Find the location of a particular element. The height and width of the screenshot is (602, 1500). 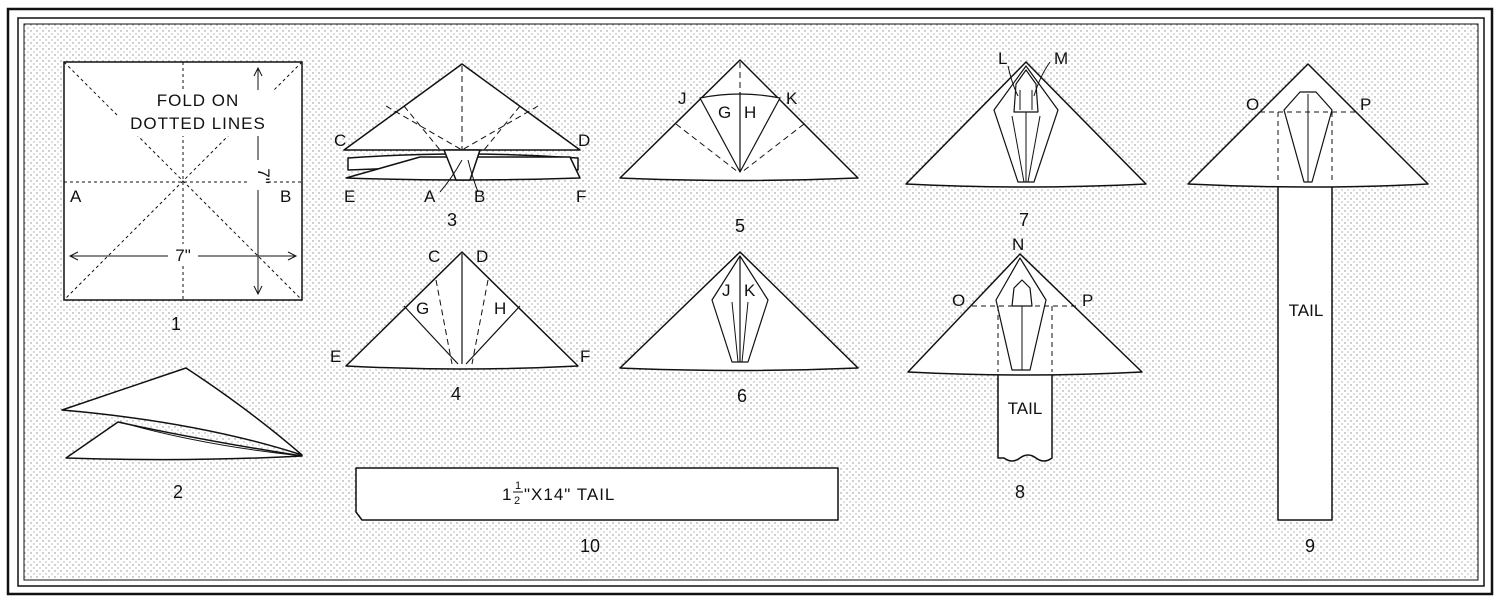

fig8-point-p: P is located at coordinates (1087, 300).